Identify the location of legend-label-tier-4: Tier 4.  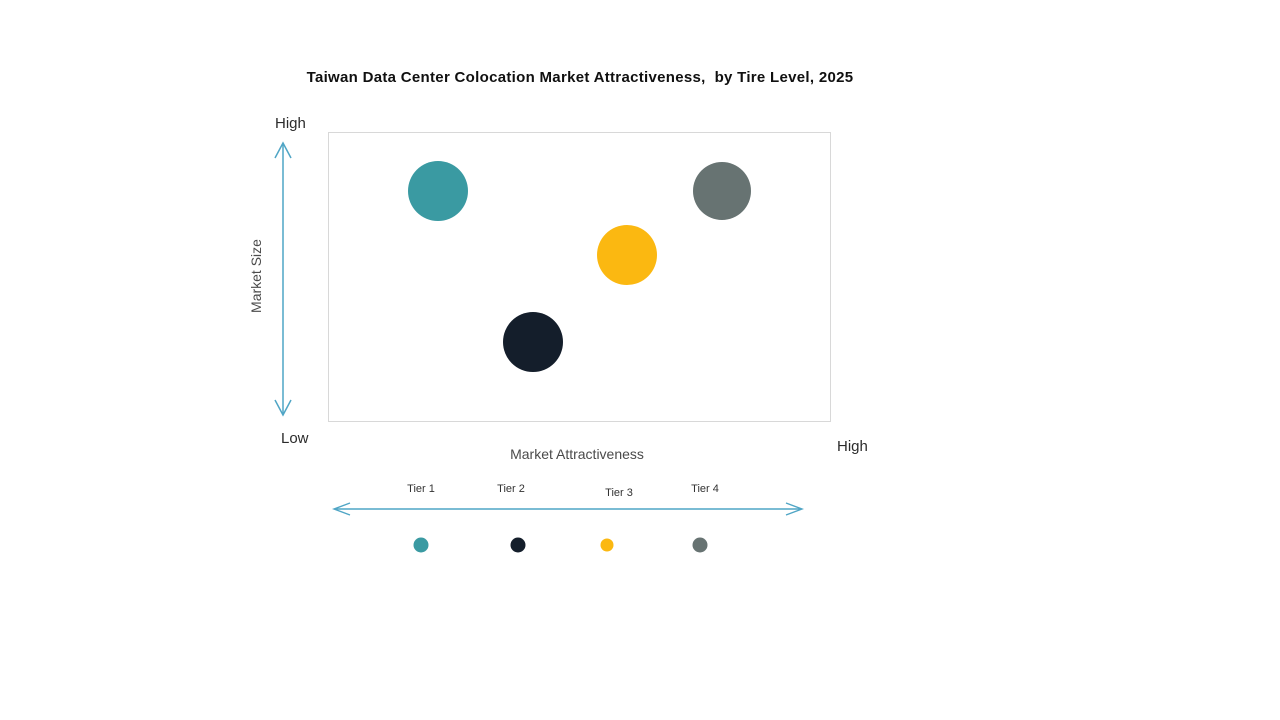
(705, 489).